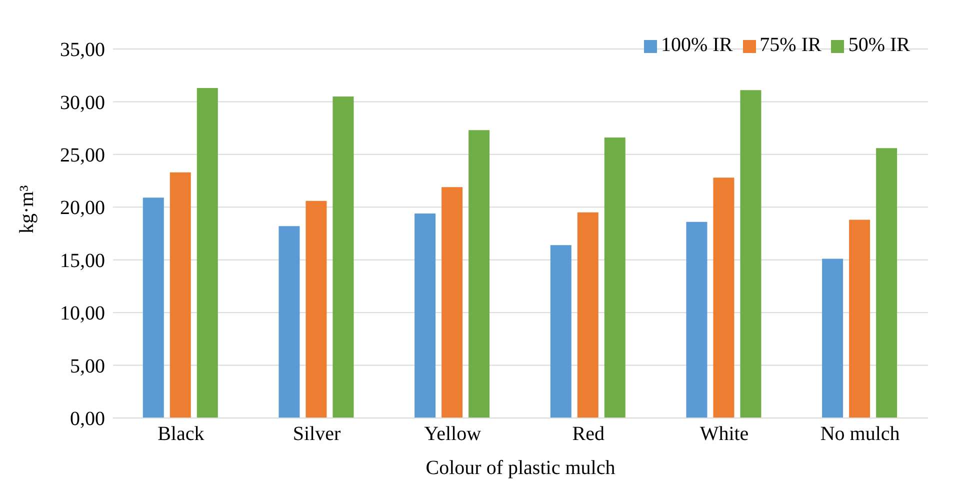  What do you see at coordinates (82, 155) in the screenshot?
I see `y-tick-label: 25,00` at bounding box center [82, 155].